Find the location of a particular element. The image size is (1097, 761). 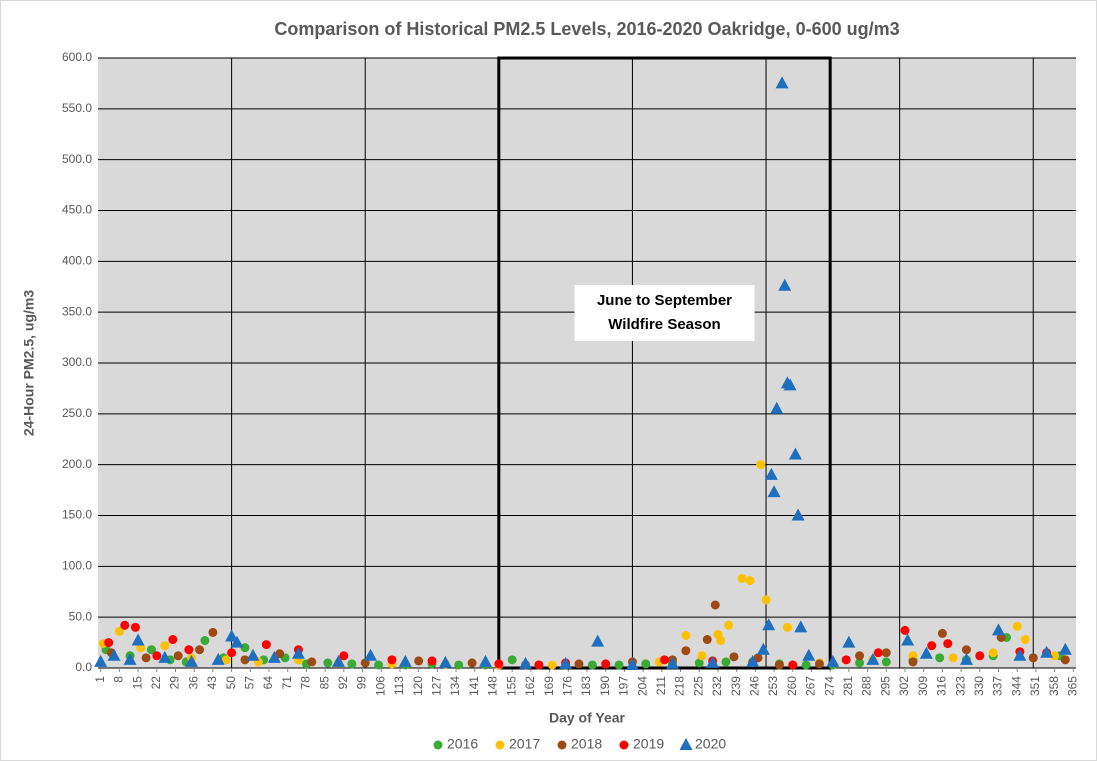

x-tick-label: 106 is located at coordinates (380, 686).